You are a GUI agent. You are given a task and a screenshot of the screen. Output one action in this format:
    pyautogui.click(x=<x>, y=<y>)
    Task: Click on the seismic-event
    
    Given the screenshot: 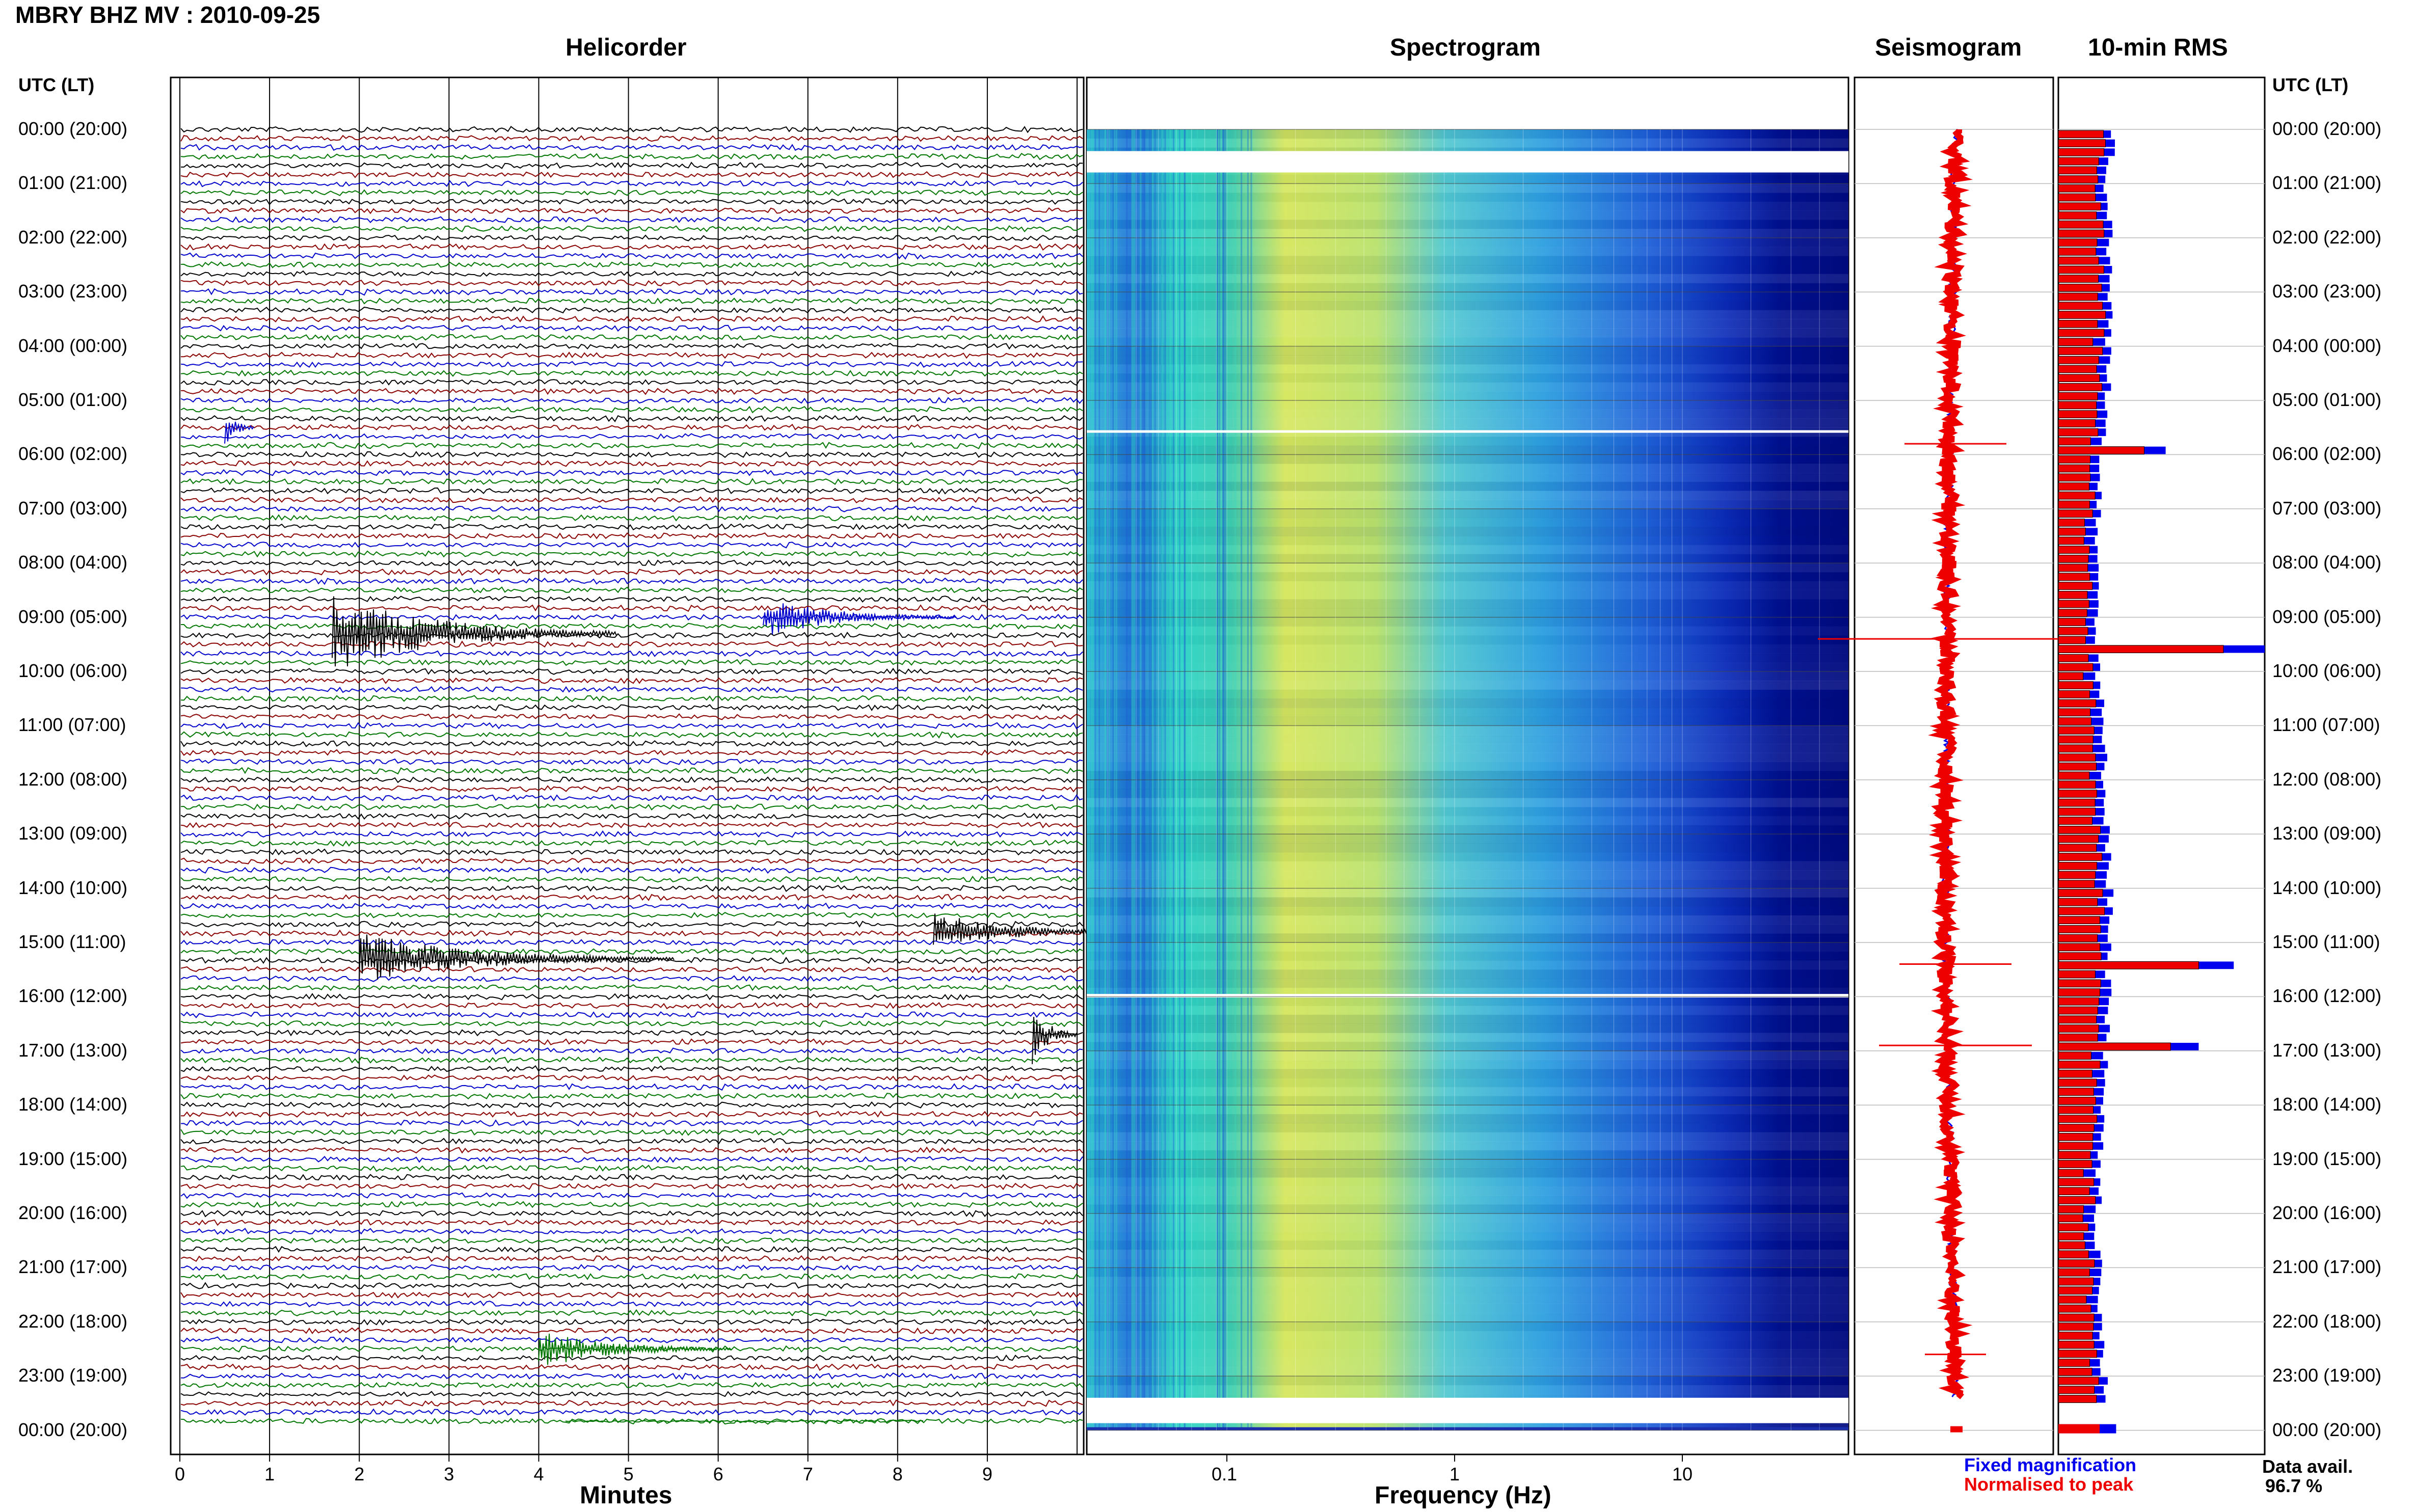 What is the action you would take?
    pyautogui.click(x=517, y=957)
    